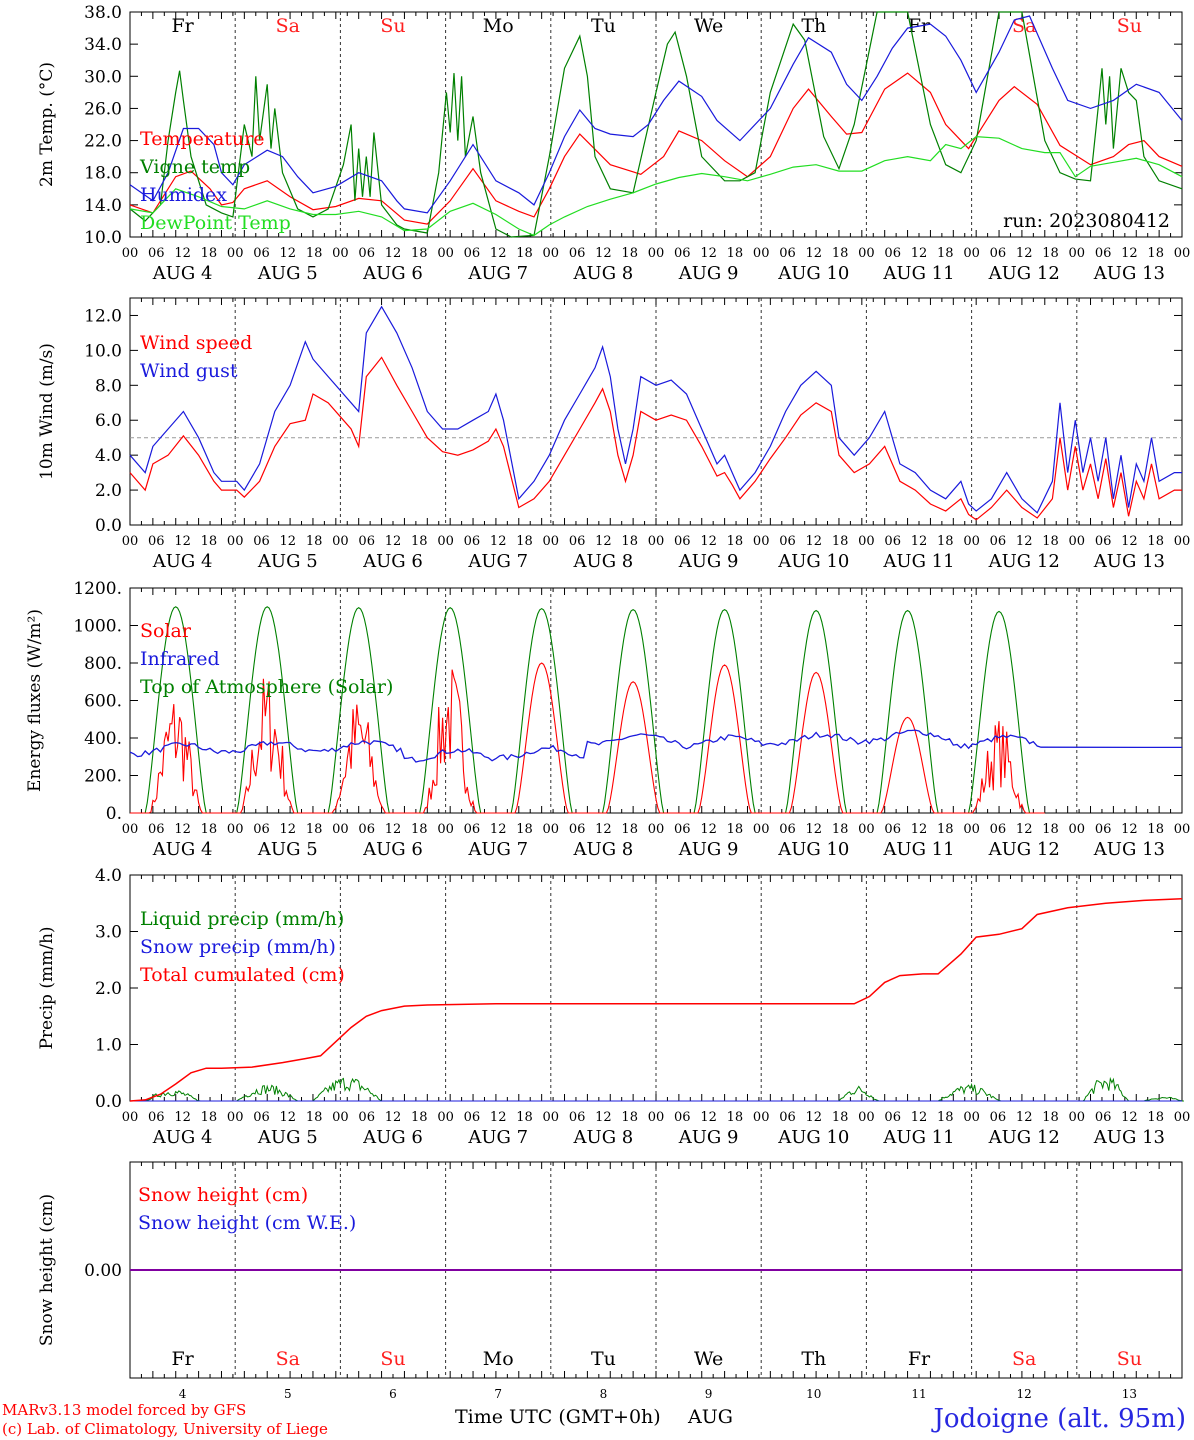 Image resolution: width=1194 pixels, height=1440 pixels. Describe the element at coordinates (108, 876) in the screenshot. I see `y-tick-label: 4.0` at that location.